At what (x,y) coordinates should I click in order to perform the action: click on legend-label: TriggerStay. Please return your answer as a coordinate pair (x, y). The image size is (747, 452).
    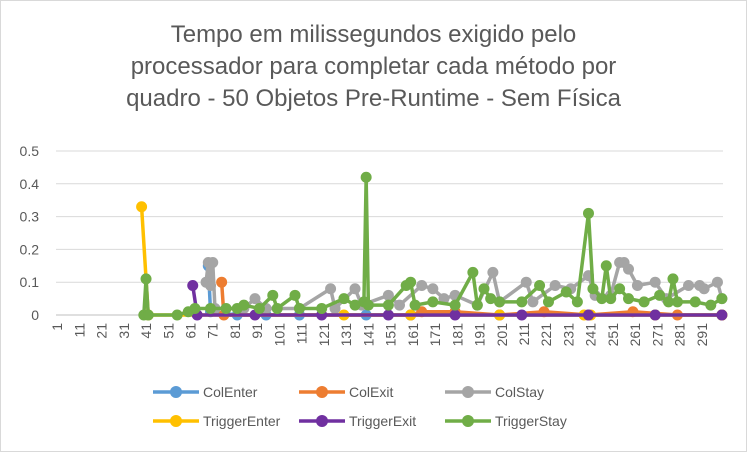
    Looking at the image, I should click on (531, 421).